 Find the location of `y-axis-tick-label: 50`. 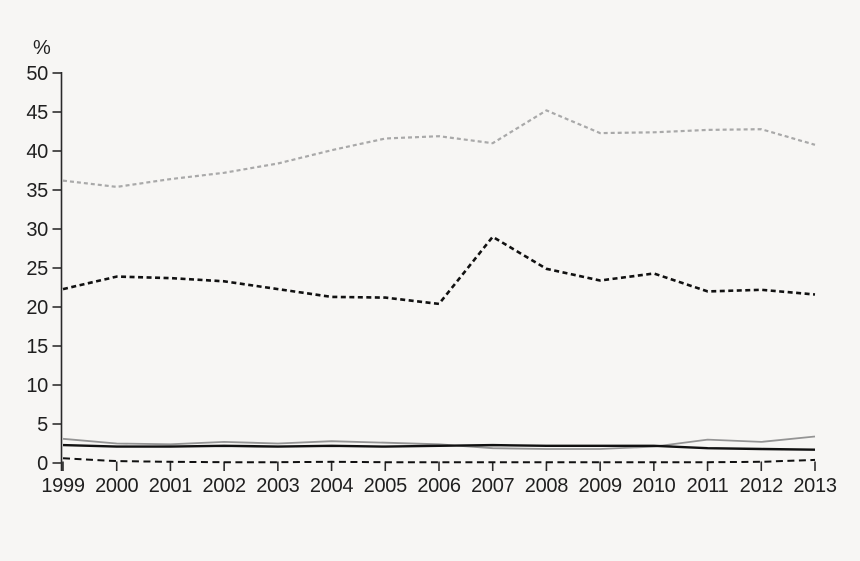

y-axis-tick-label: 50 is located at coordinates (37, 74).